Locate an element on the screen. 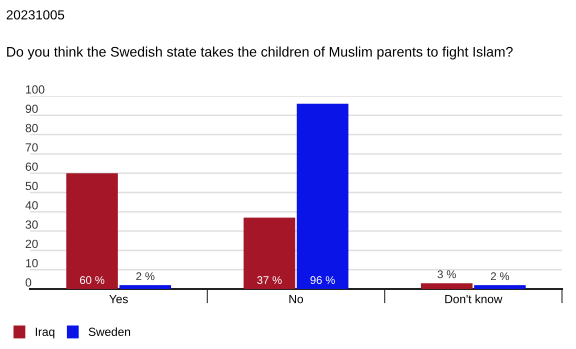 The image size is (576, 349). data-label: 96 % is located at coordinates (322, 280).